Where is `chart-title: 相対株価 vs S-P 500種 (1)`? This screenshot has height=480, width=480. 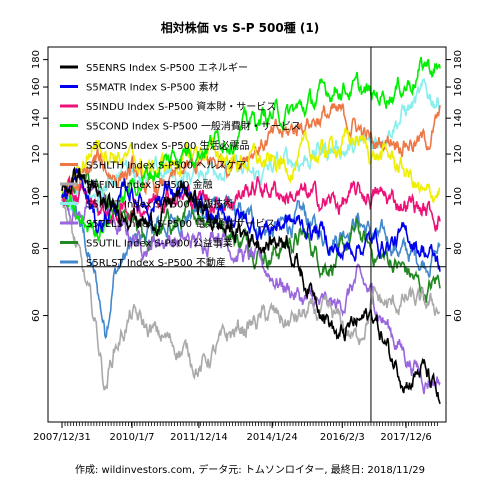
chart-title: 相対株価 vs S-P 500種 (1) is located at coordinates (240, 27).